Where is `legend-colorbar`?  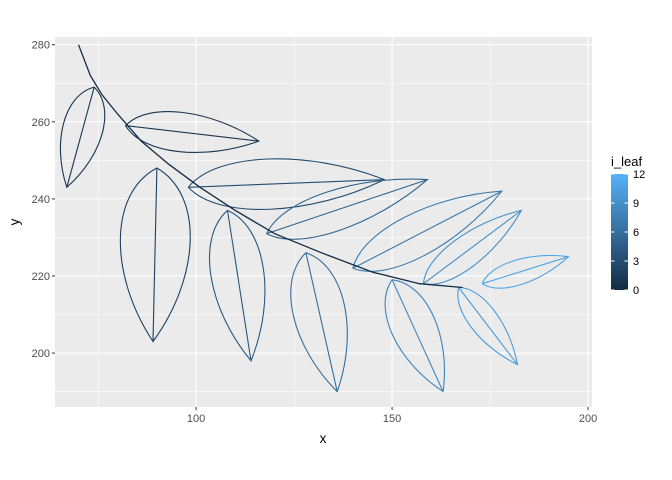 legend-colorbar is located at coordinates (619, 232).